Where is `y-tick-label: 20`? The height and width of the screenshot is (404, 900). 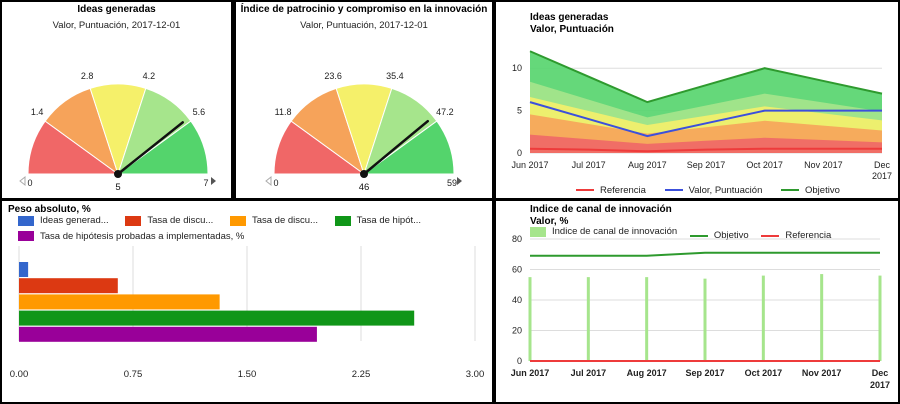 y-tick-label: 20 is located at coordinates (517, 331).